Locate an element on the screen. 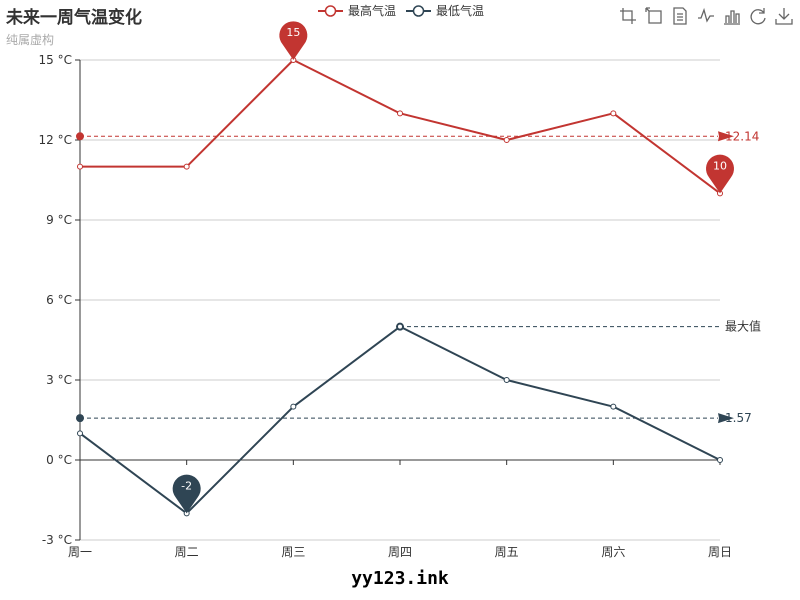 Image resolution: width=800 pixels, height=600 pixels. save-image-button is located at coordinates (784, 16).